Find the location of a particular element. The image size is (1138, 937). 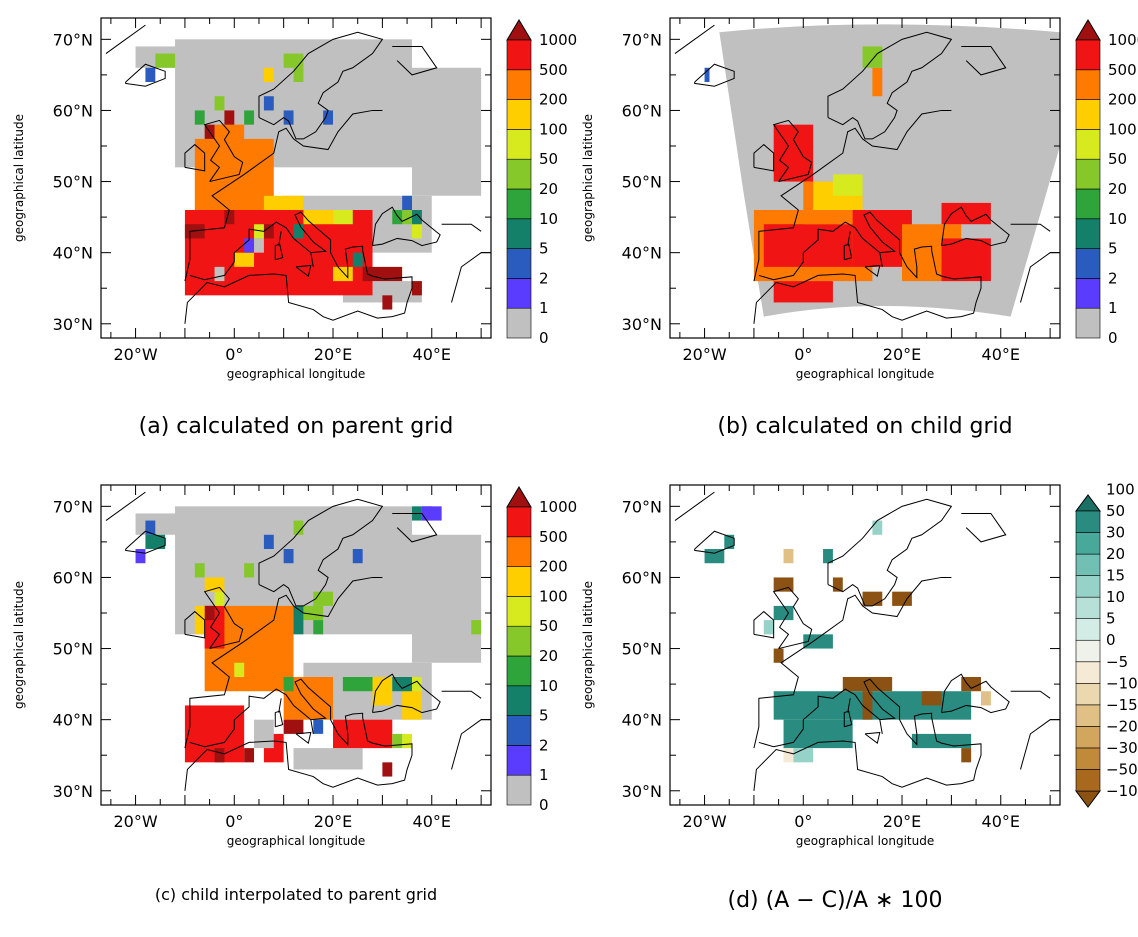

colorbar-label: 1000 is located at coordinates (558, 40).